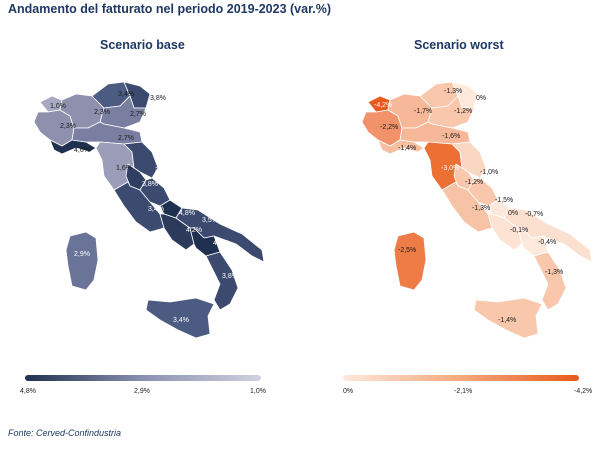 This screenshot has height=451, width=600. I want to click on label-worst-5: -2,2%, so click(389, 127).